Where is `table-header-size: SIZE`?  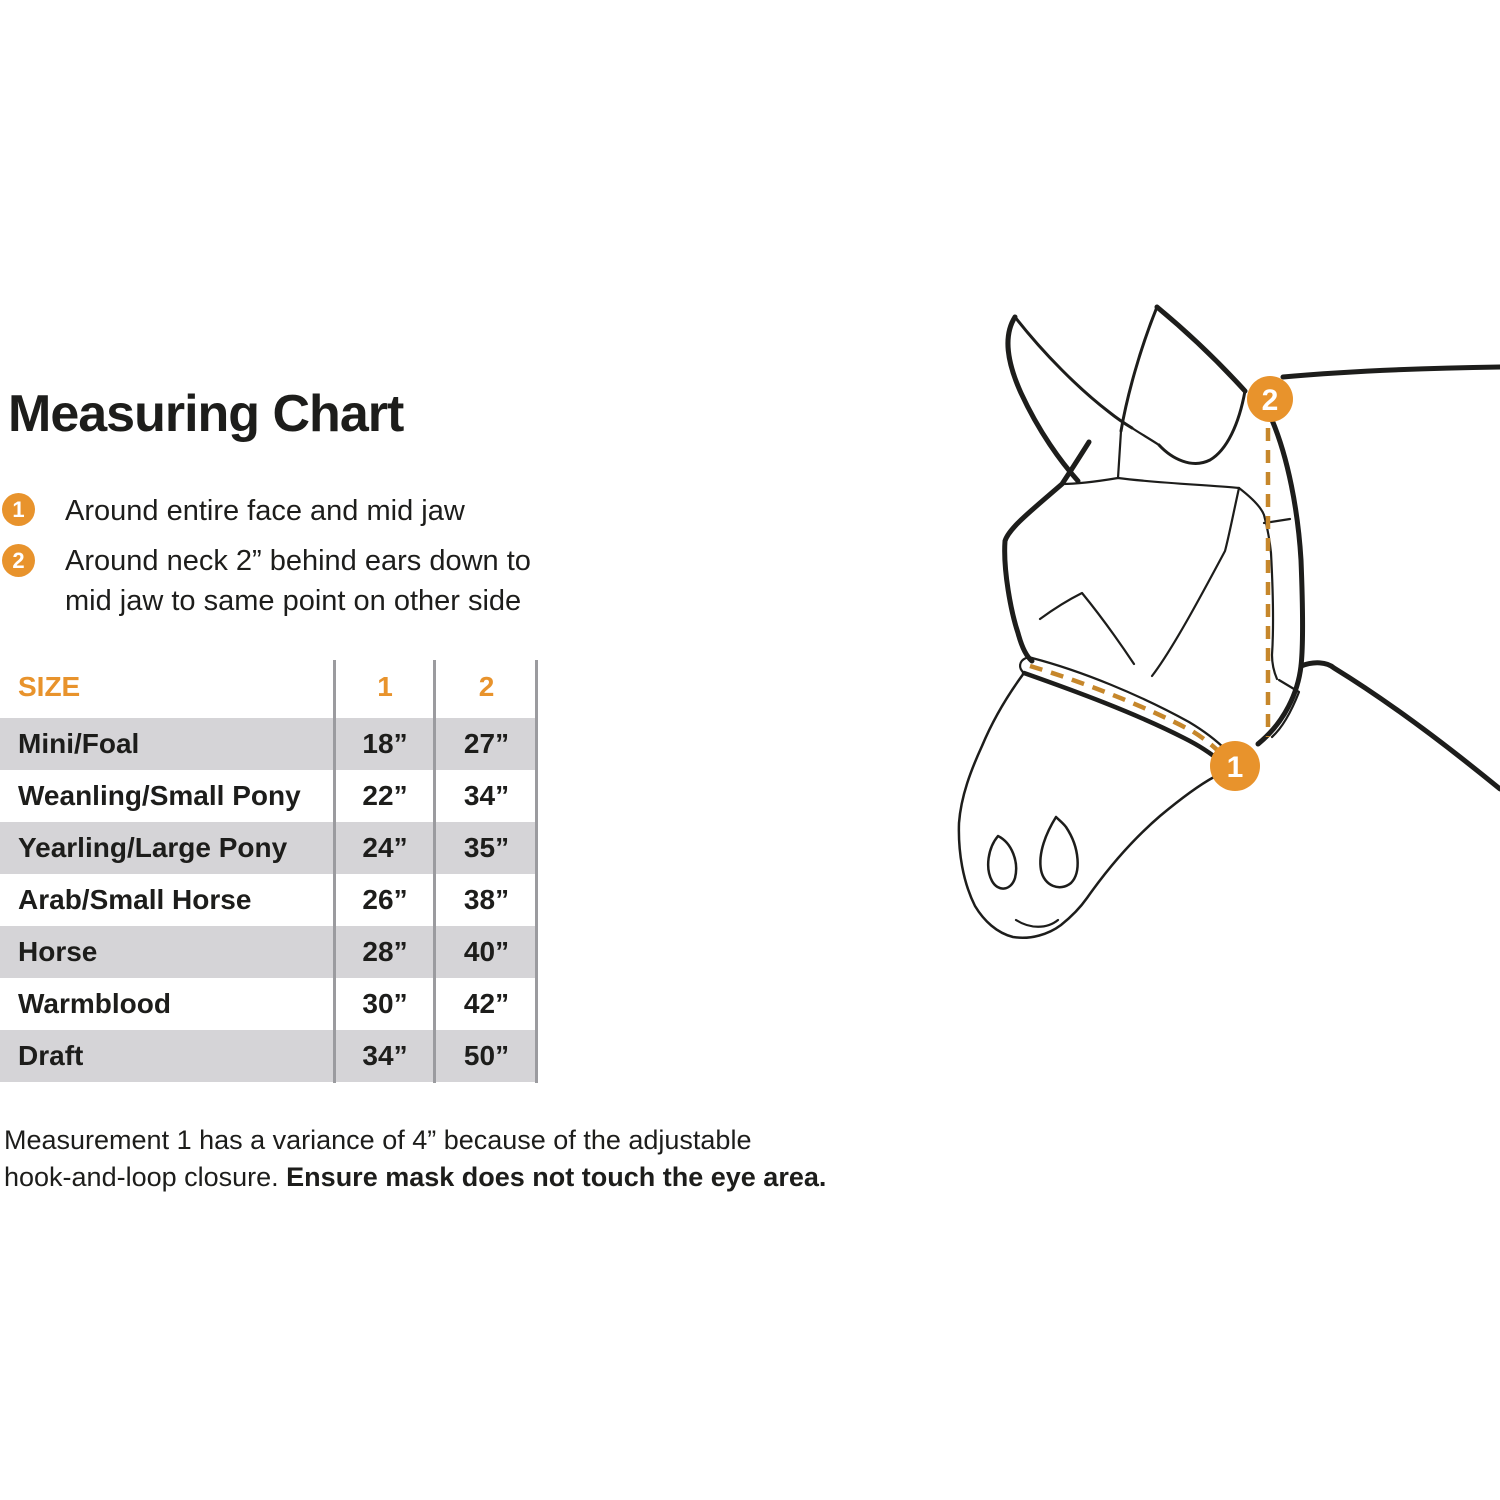 table-header-size: SIZE is located at coordinates (49, 686).